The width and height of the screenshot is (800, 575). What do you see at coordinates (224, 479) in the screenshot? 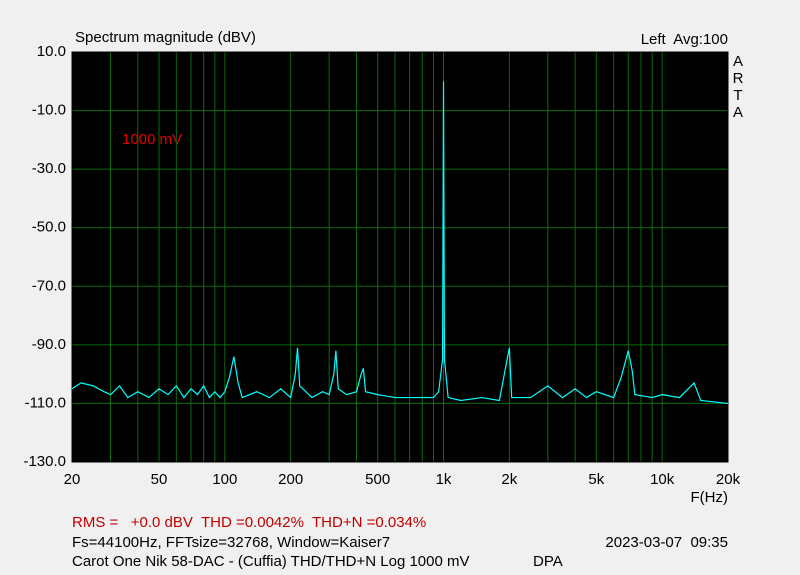
I see `x-tick-label: 100` at bounding box center [224, 479].